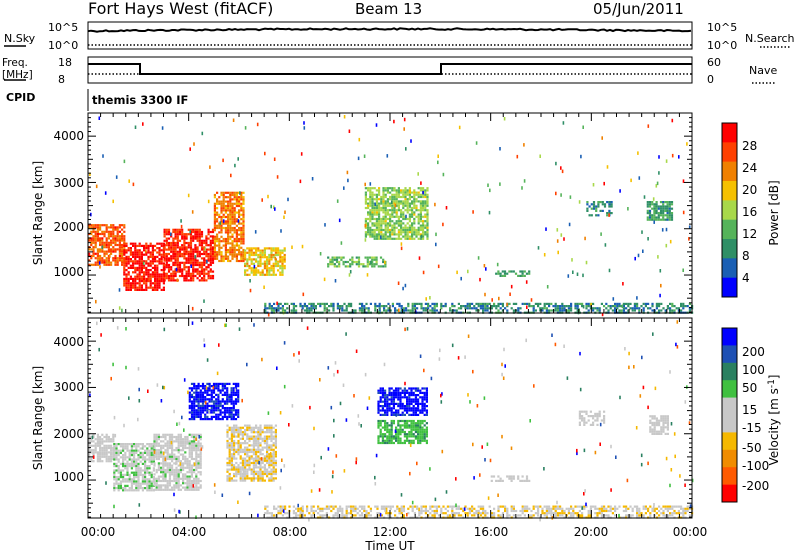  Describe the element at coordinates (107, 245) in the screenshot. I see `power-echo-region` at that location.